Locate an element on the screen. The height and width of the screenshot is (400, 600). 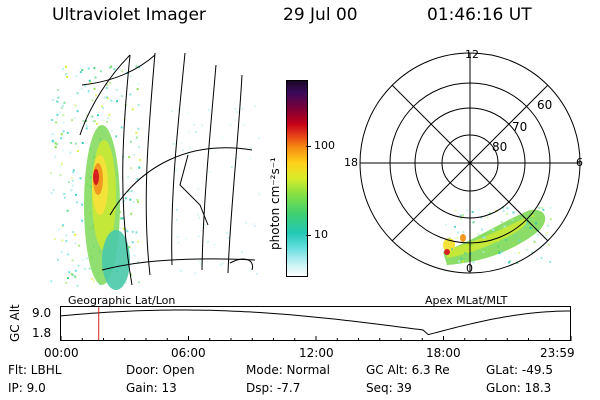
timeline-tick-marks is located at coordinates (316, 338).